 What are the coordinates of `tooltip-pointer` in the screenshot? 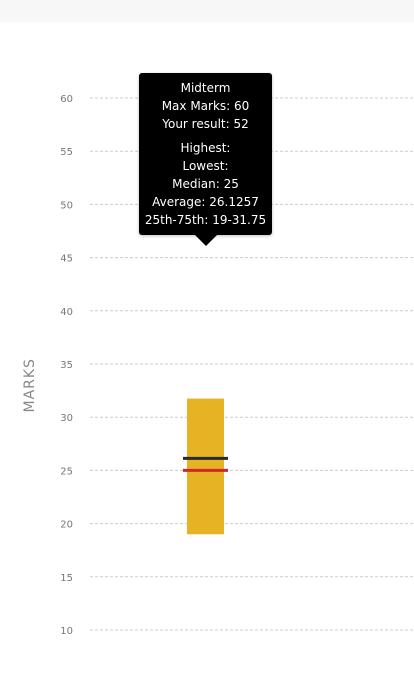 It's located at (206, 240).